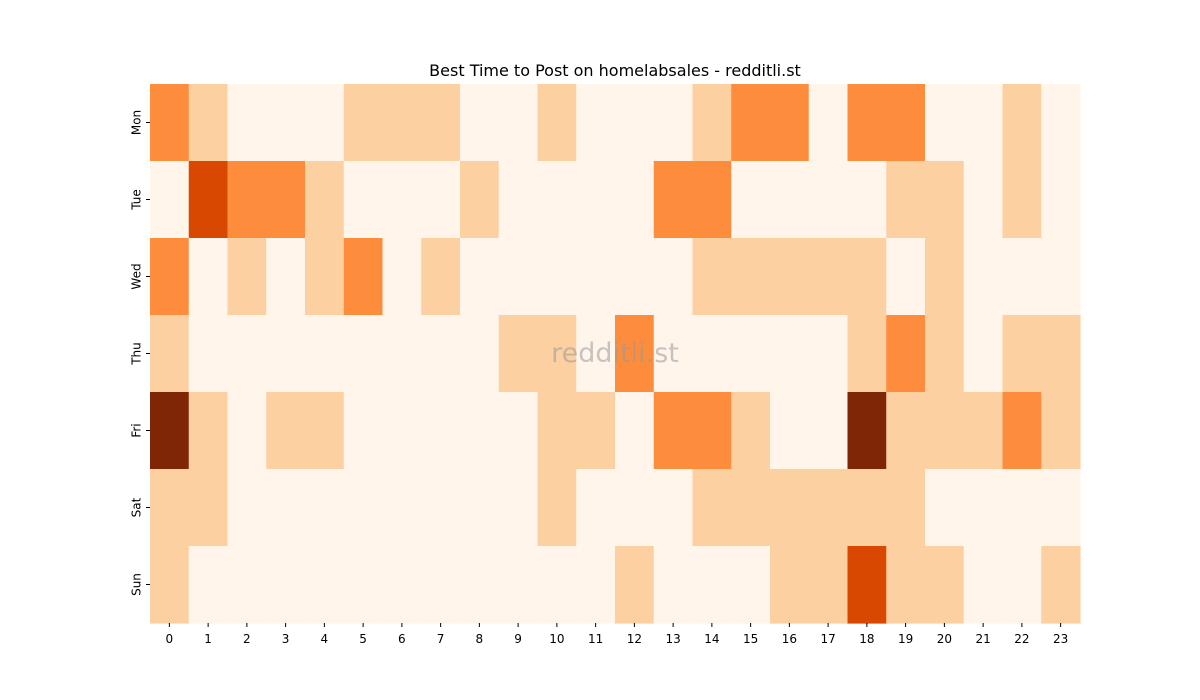  I want to click on y-tick-label: Mon, so click(137, 122).